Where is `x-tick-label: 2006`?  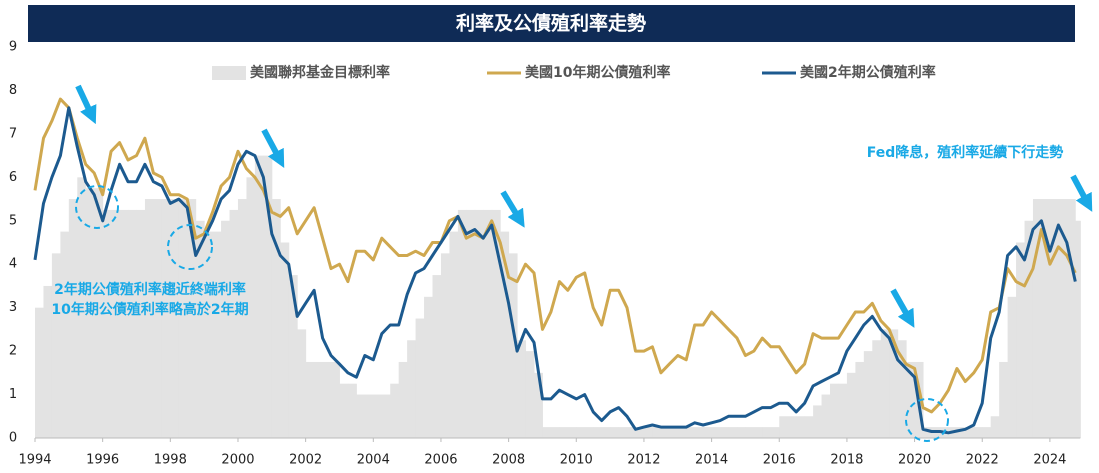 x-tick-label: 2006 is located at coordinates (440, 460).